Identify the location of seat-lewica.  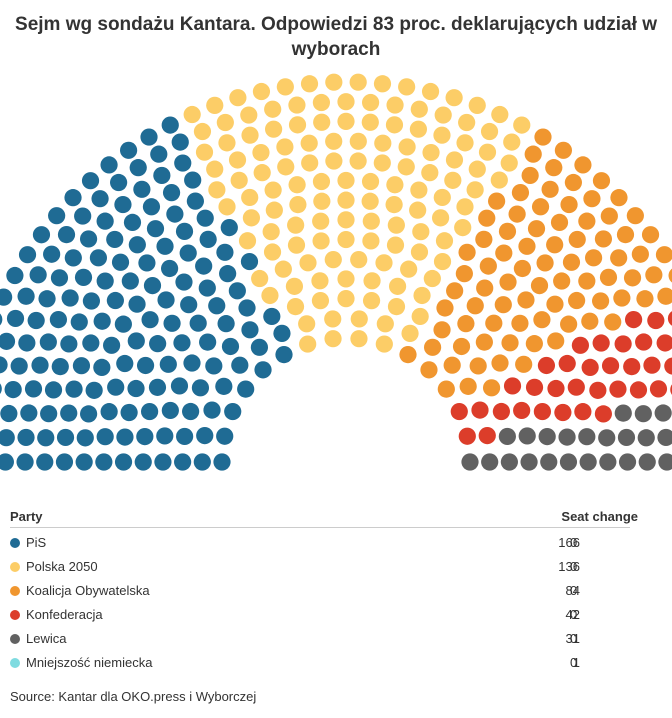
(527, 436).